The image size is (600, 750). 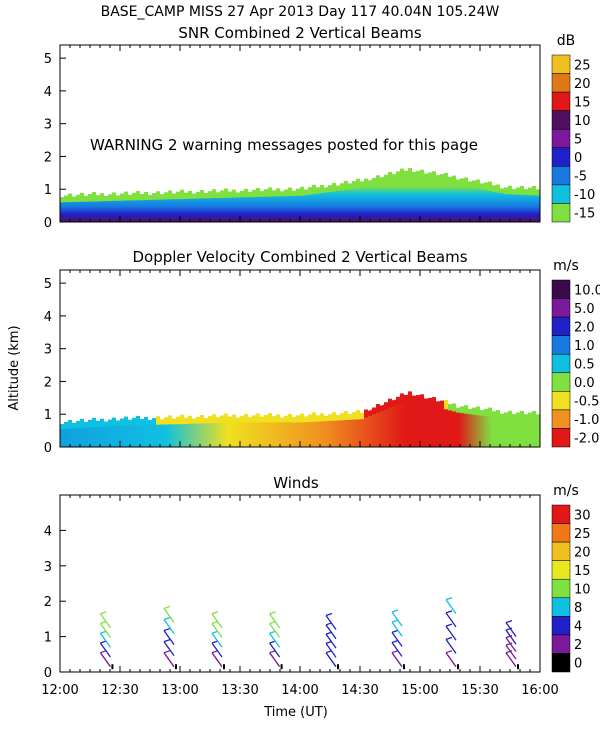 What do you see at coordinates (586, 402) in the screenshot?
I see `velocity-colorbar-label: -0.5` at bounding box center [586, 402].